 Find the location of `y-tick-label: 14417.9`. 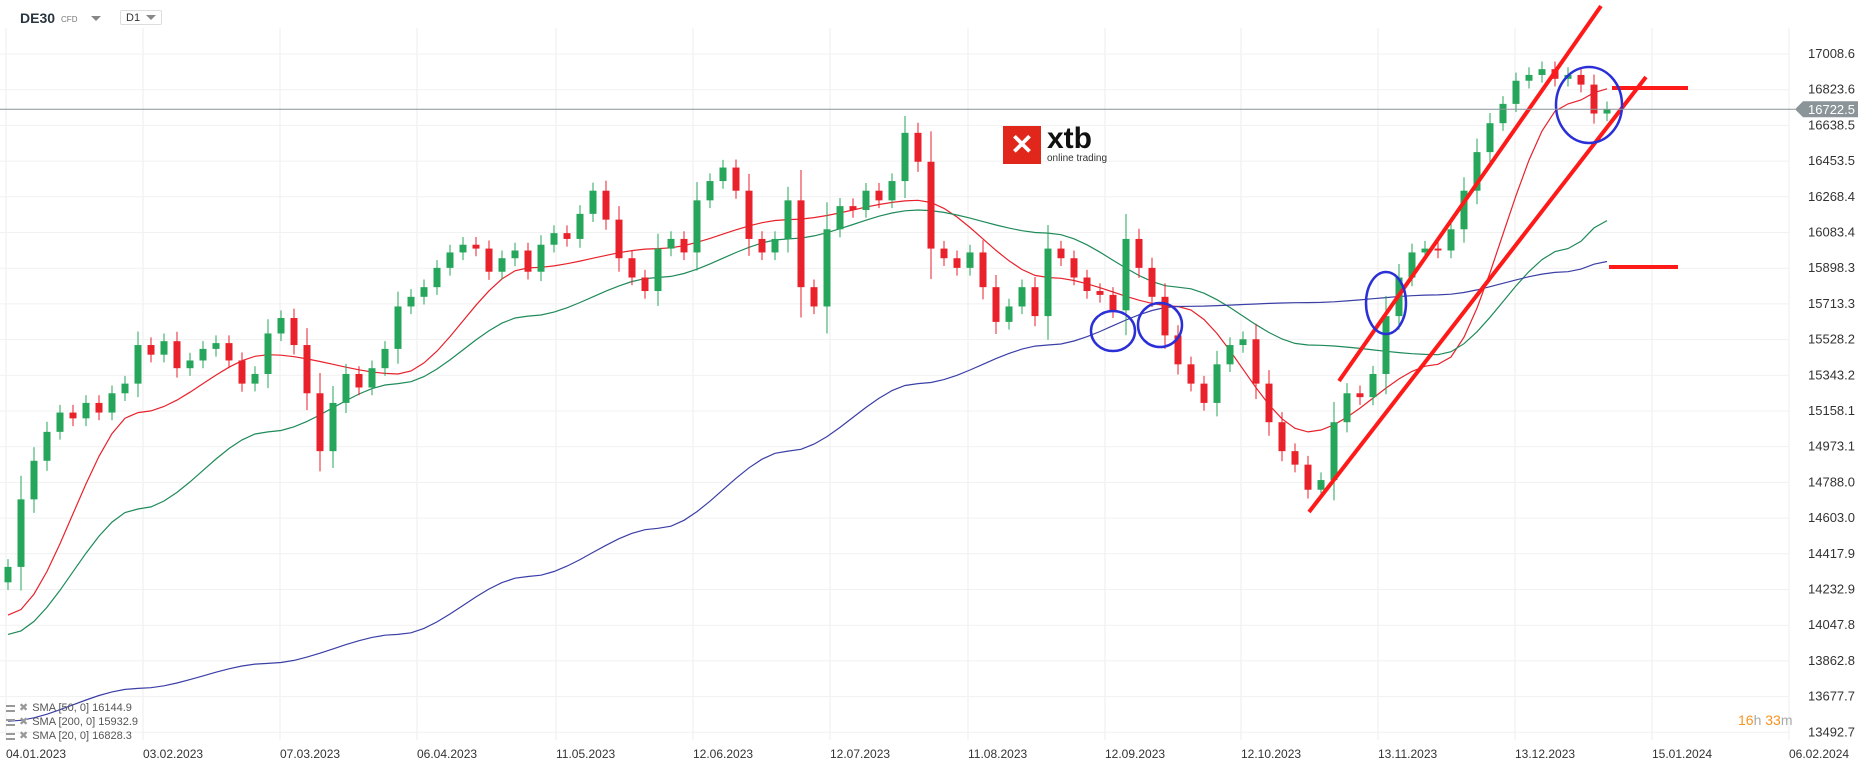

y-tick-label: 14417.9 is located at coordinates (1831, 553).